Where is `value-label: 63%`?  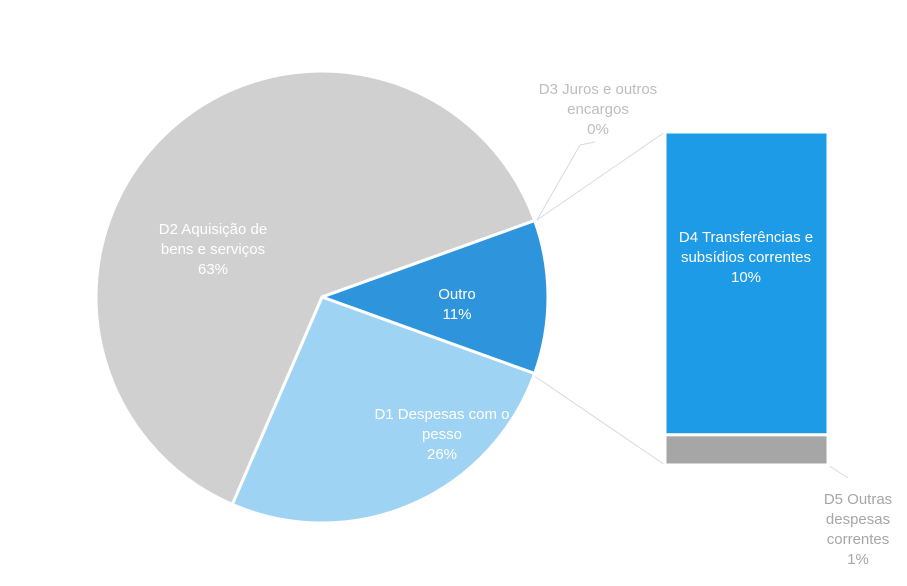 value-label: 63% is located at coordinates (213, 269).